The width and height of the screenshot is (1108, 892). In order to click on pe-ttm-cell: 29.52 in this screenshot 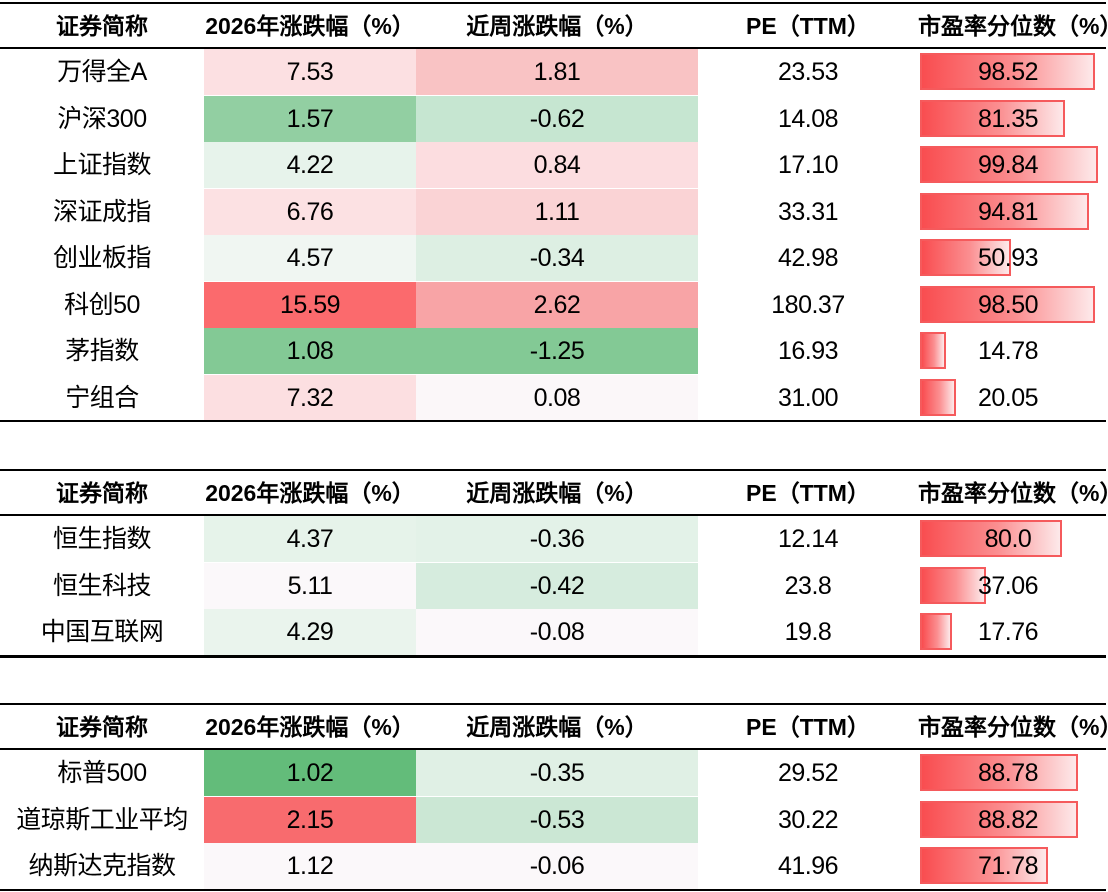, I will do `click(808, 773)`.